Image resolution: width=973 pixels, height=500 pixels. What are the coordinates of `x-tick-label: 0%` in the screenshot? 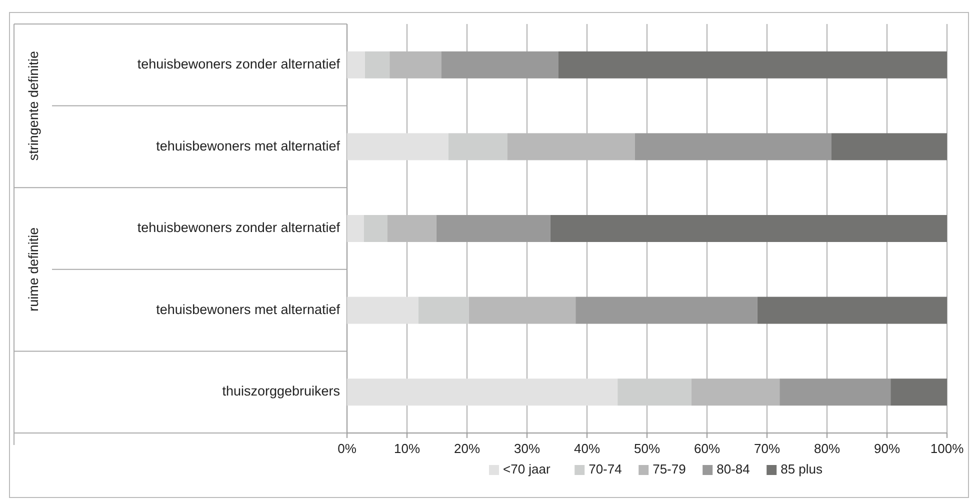 It's located at (347, 448).